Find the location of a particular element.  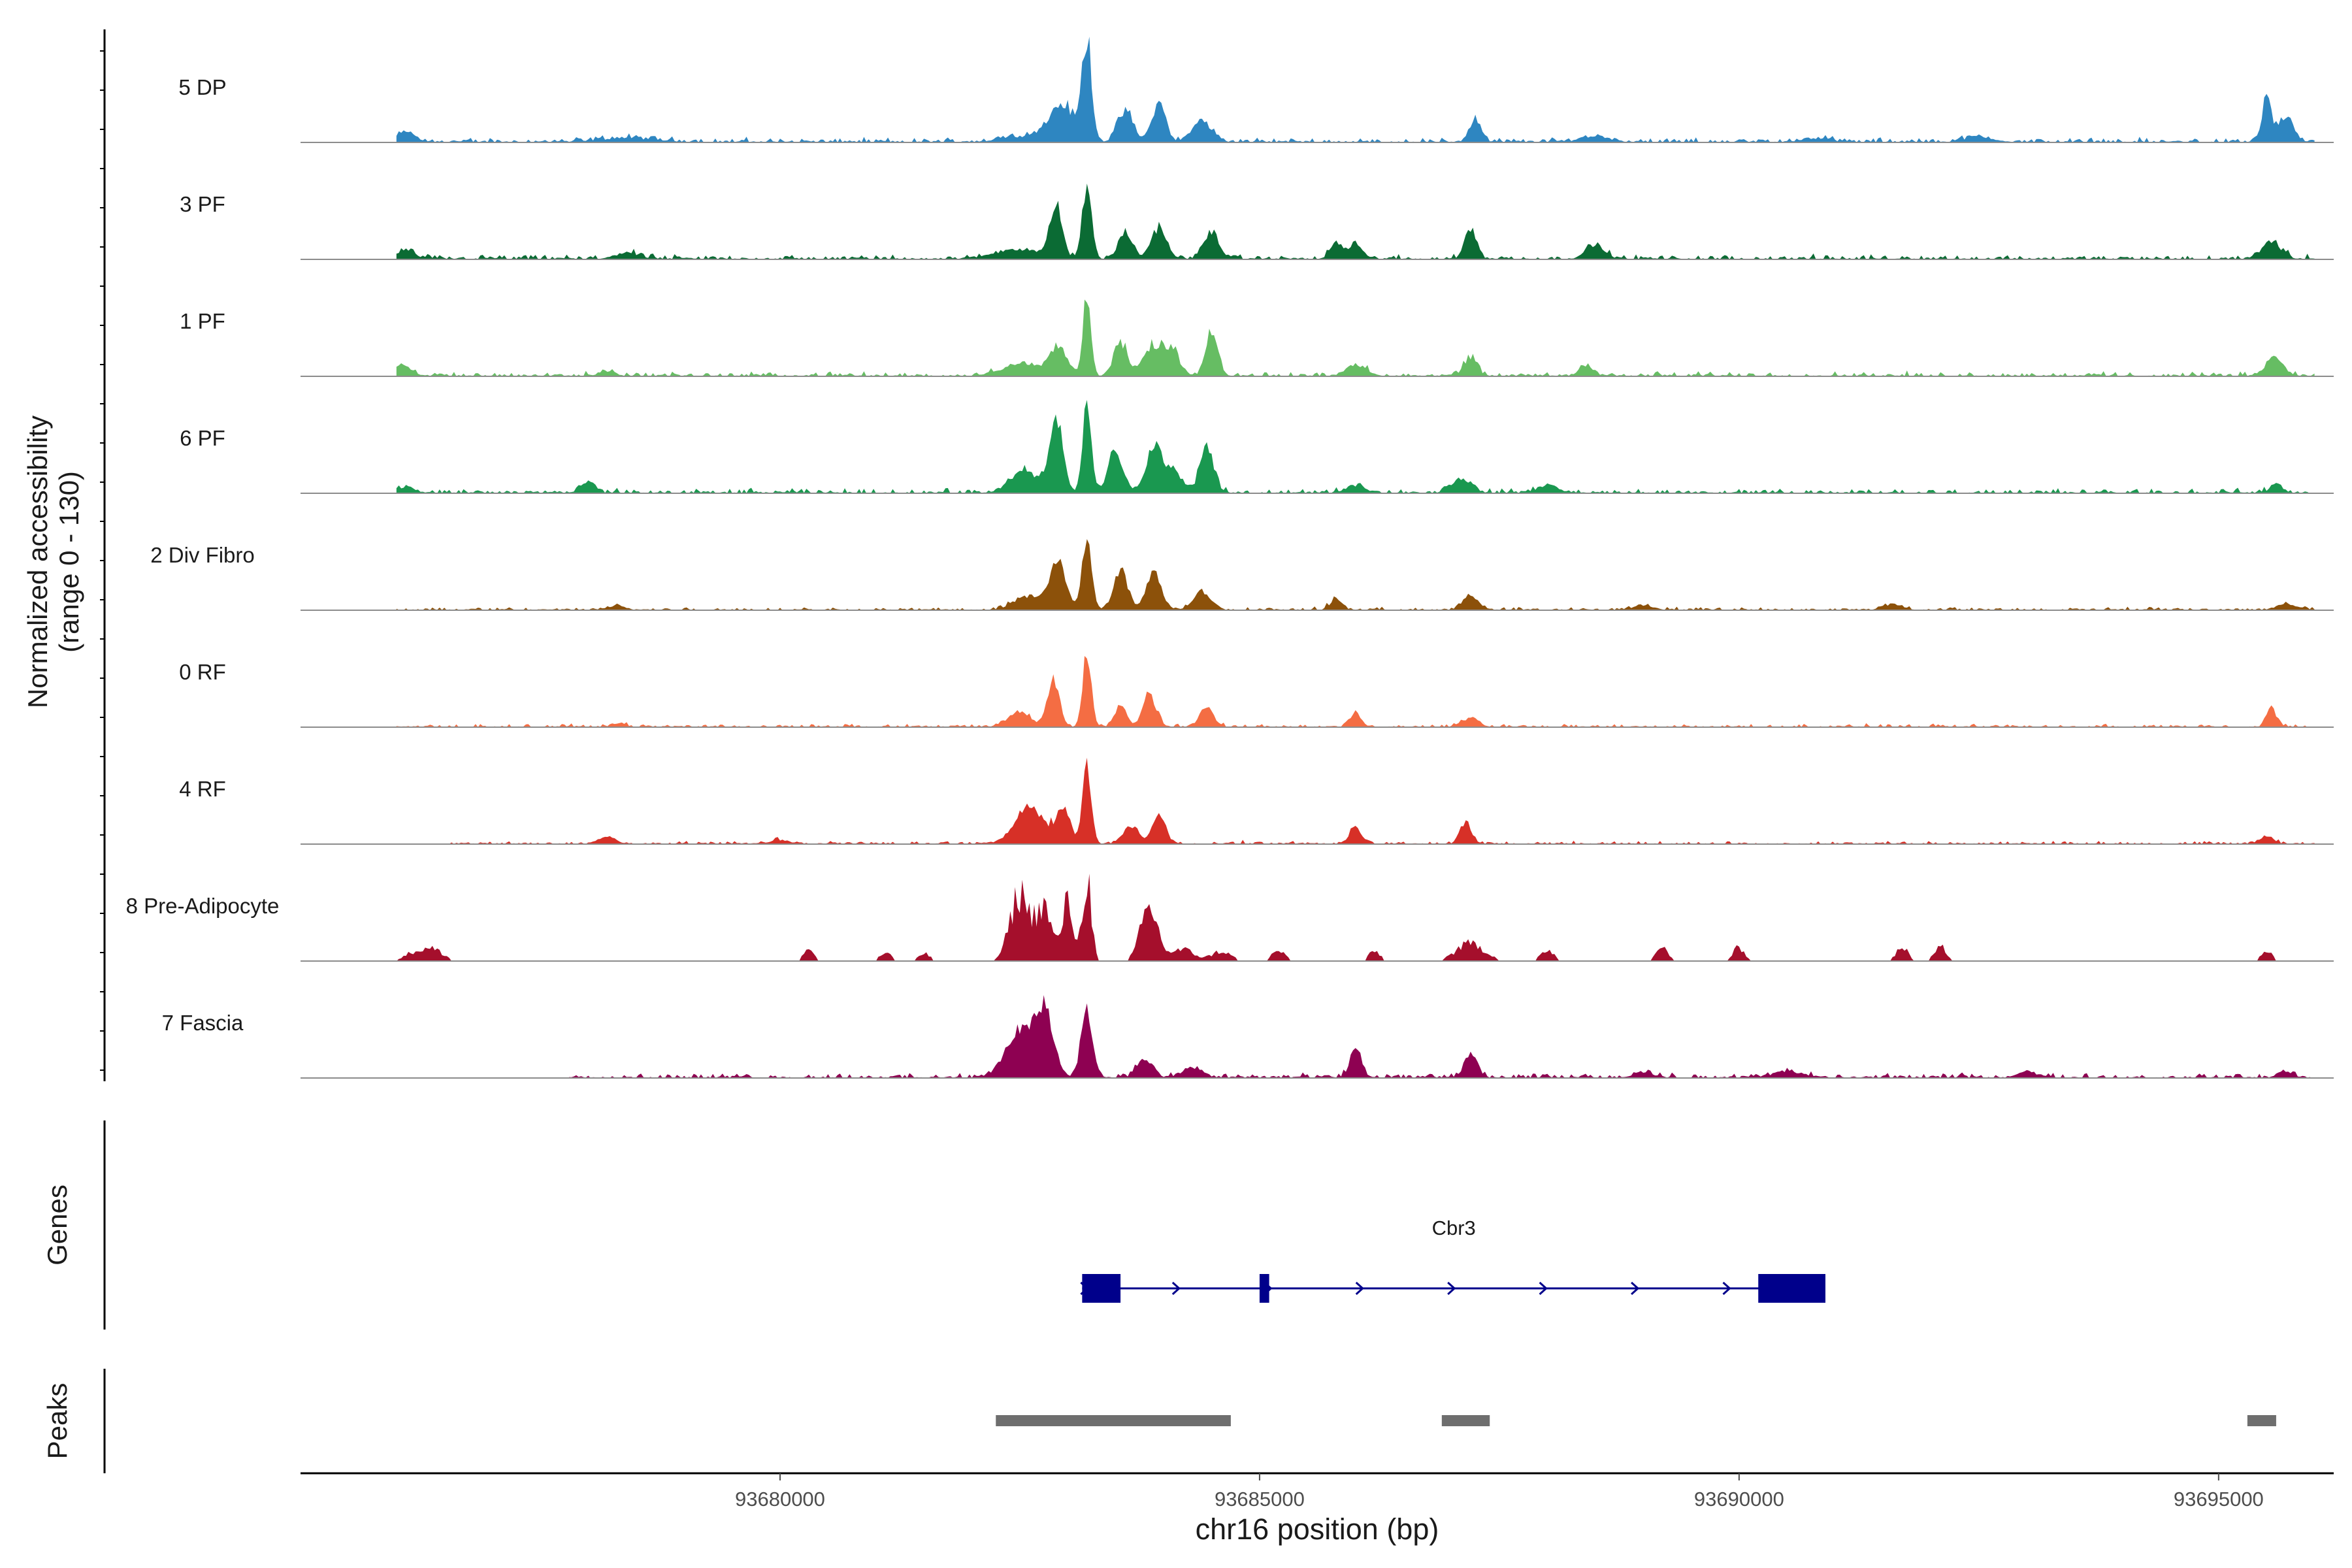

track-label: 4 RF is located at coordinates (202, 789).